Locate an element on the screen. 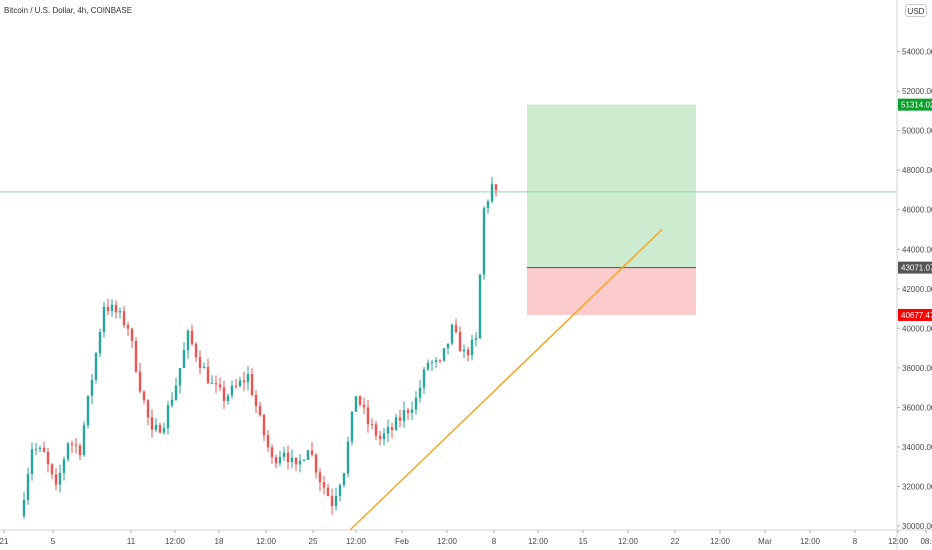 The image size is (932, 550). x-tick-label: 25 is located at coordinates (313, 541).